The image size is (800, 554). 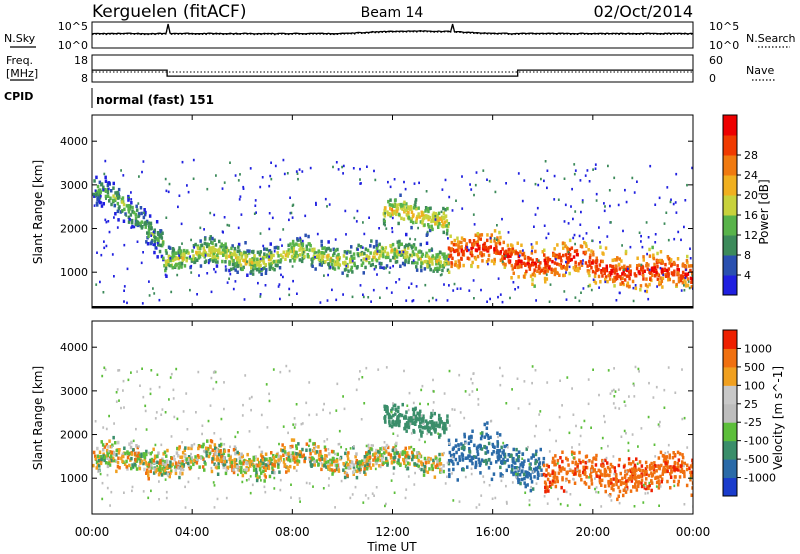 What do you see at coordinates (747, 275) in the screenshot?
I see `power-colorbar-tick-label: 4` at bounding box center [747, 275].